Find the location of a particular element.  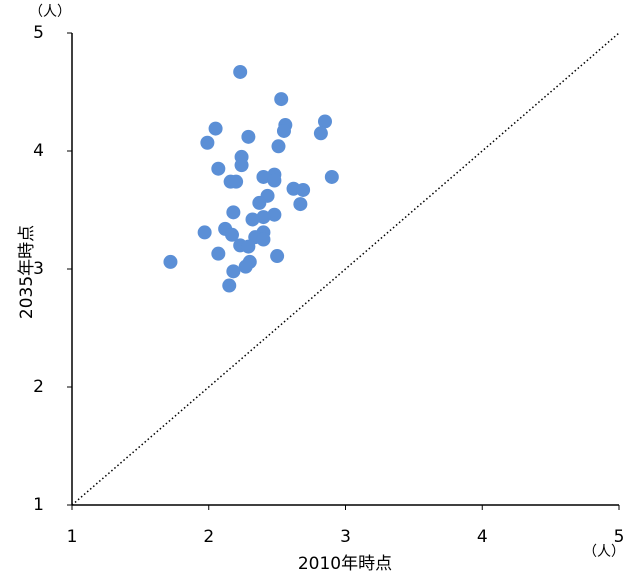

y-tick-label: 2 is located at coordinates (38, 387).